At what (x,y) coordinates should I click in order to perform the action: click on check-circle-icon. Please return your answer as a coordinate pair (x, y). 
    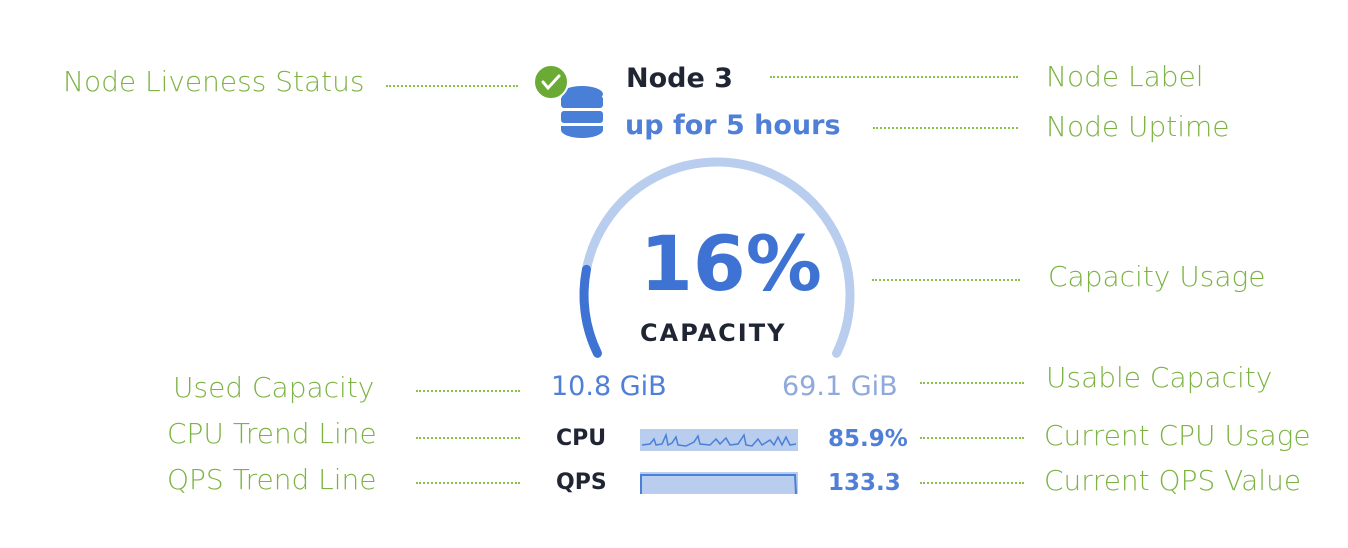
    Looking at the image, I should click on (551, 82).